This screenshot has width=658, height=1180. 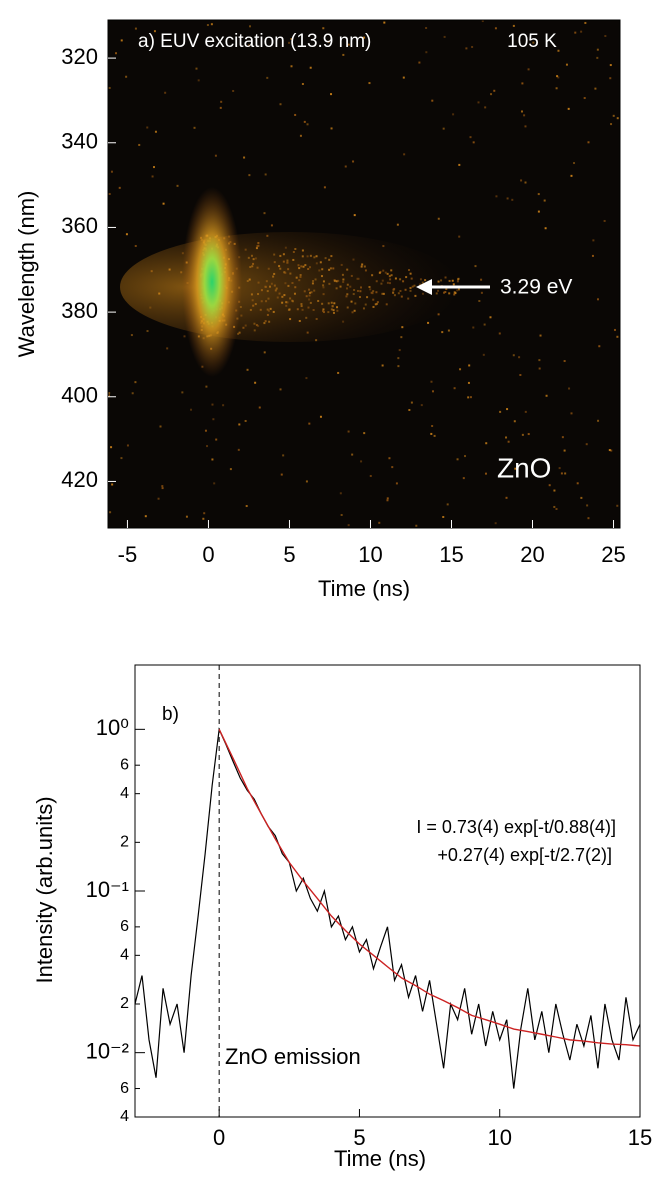 What do you see at coordinates (380, 1158) in the screenshot?
I see `x-axis-label: Time (ns)` at bounding box center [380, 1158].